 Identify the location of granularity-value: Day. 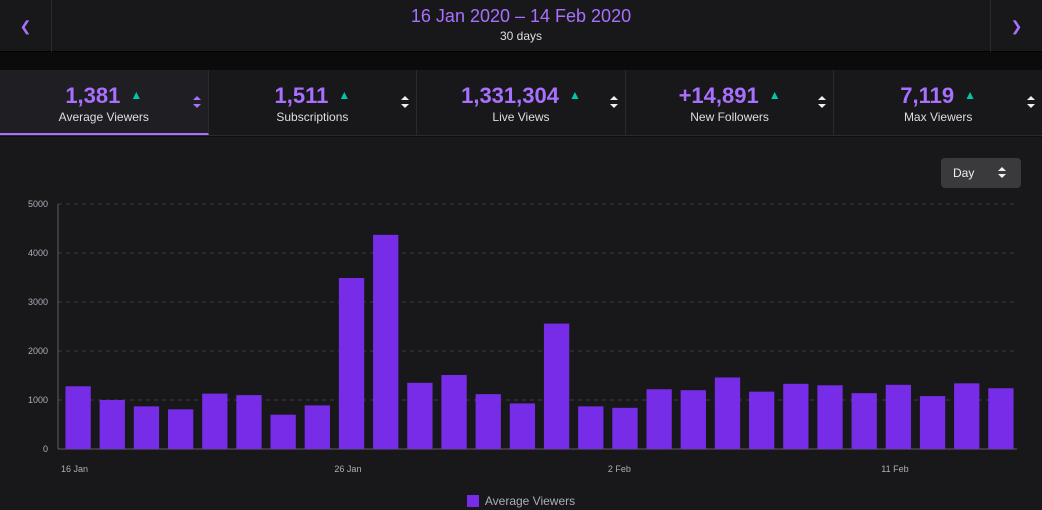
(964, 173).